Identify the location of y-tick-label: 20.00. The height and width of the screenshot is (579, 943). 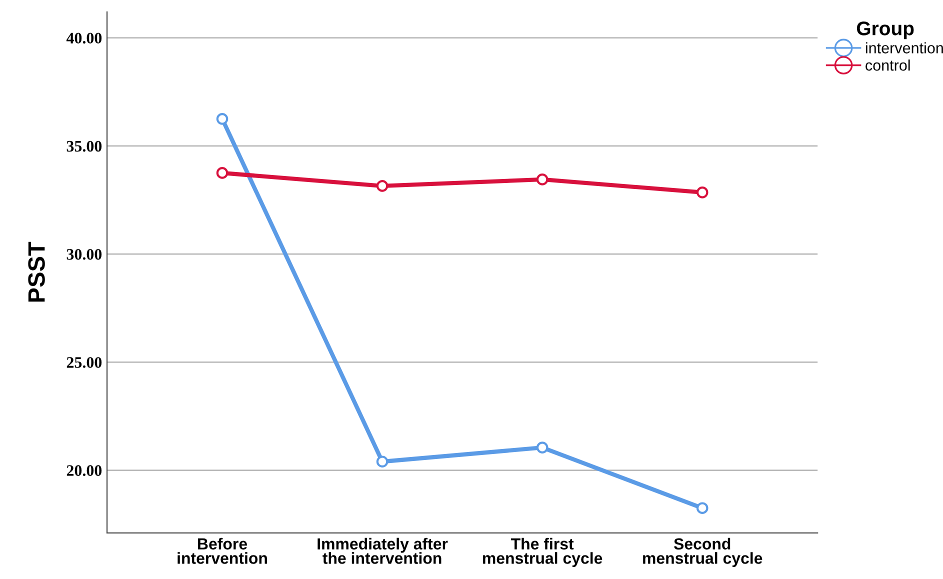
(84, 470).